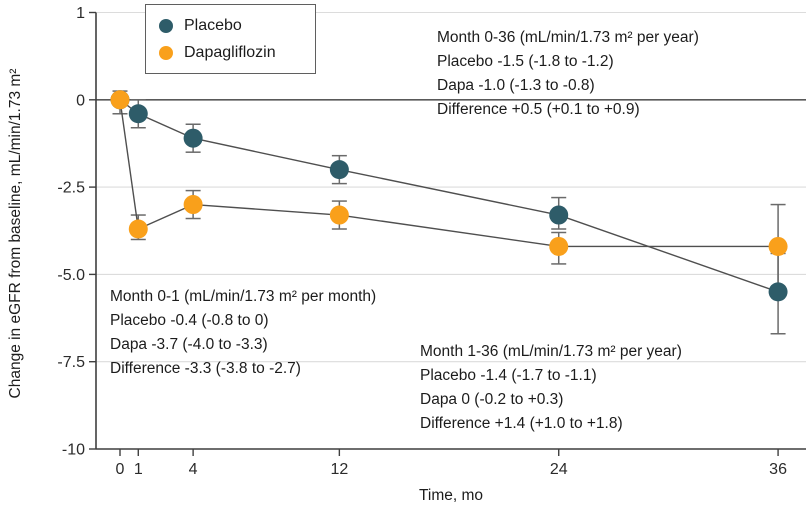 The height and width of the screenshot is (520, 810). I want to click on placebo-marker-icon, so click(166, 25).